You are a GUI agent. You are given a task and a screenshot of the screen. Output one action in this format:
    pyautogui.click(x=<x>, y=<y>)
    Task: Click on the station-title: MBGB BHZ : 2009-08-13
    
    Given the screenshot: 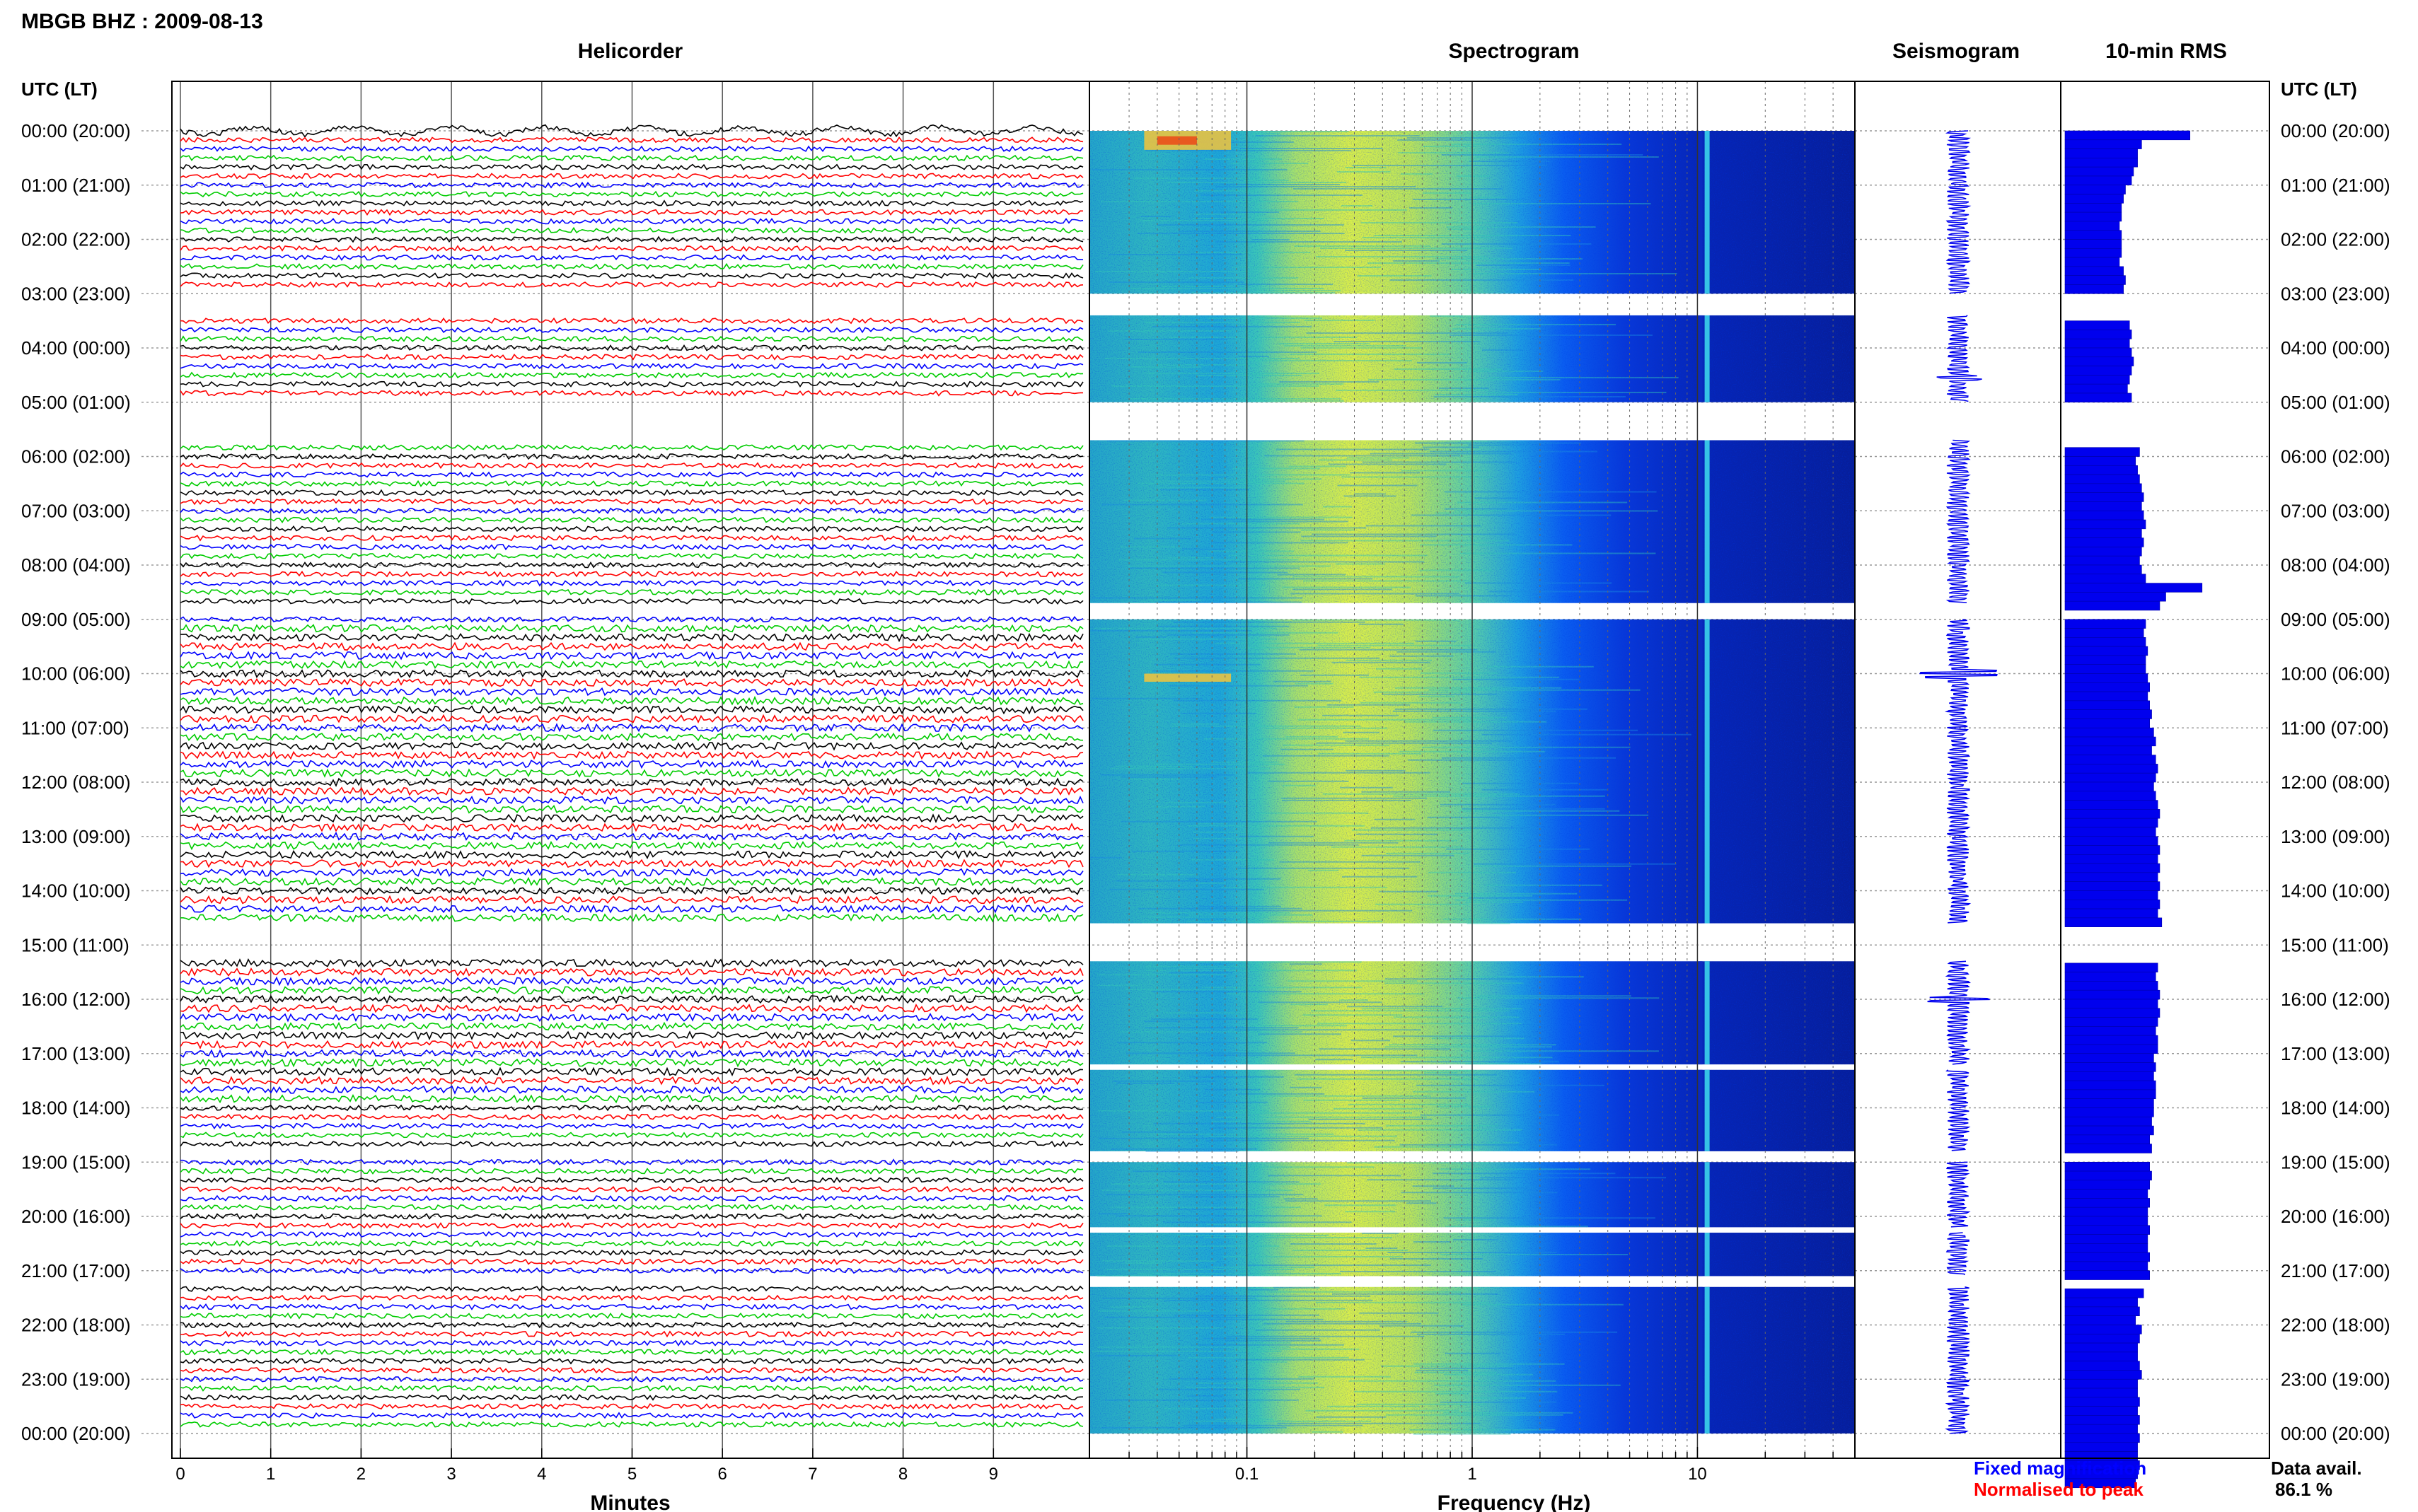 What is the action you would take?
    pyautogui.click(x=142, y=21)
    